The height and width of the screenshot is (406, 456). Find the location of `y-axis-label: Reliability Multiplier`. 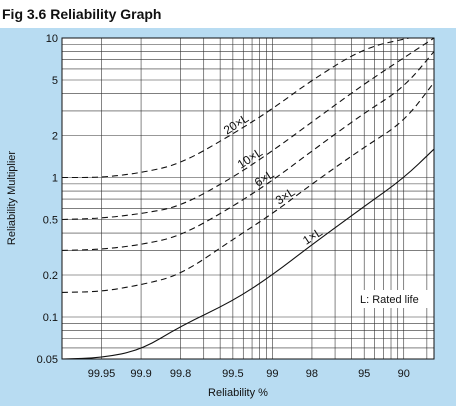

y-axis-label: Reliability Multiplier is located at coordinates (12, 198).